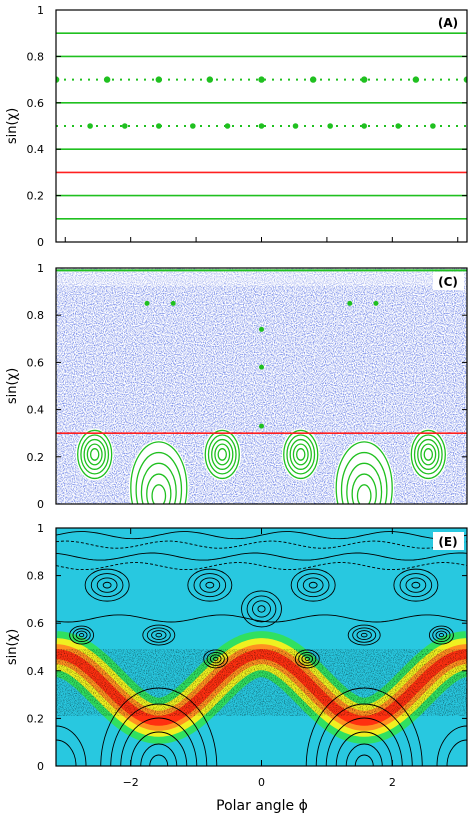 The width and height of the screenshot is (474, 823). I want to click on x-tick-label: 2, so click(392, 782).